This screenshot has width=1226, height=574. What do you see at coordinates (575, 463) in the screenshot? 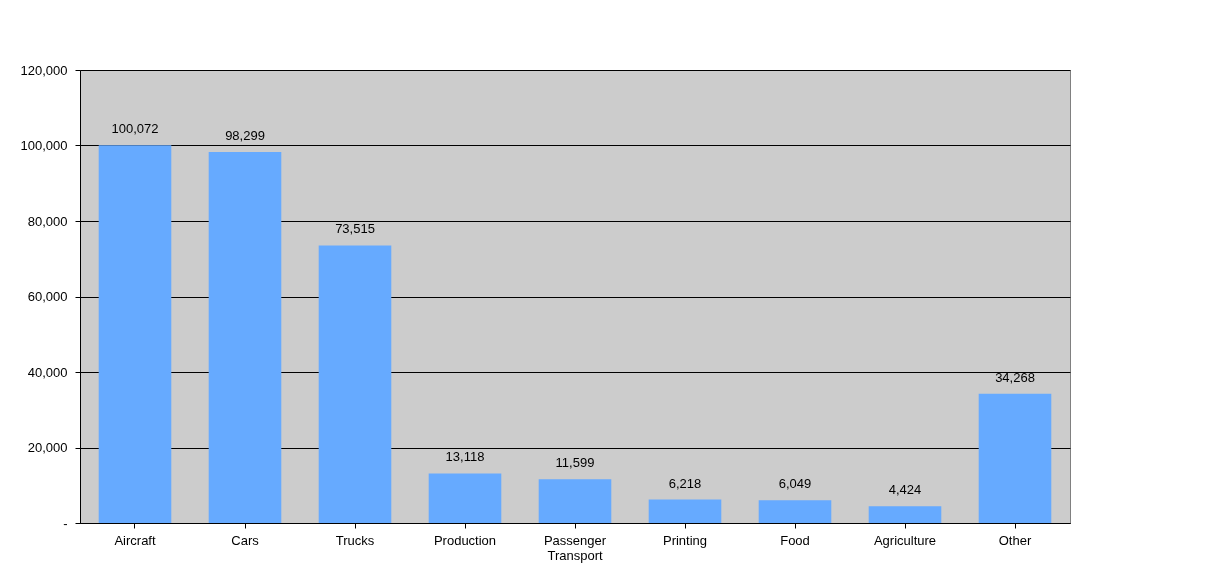
I see `data-label: 11,599` at bounding box center [575, 463].